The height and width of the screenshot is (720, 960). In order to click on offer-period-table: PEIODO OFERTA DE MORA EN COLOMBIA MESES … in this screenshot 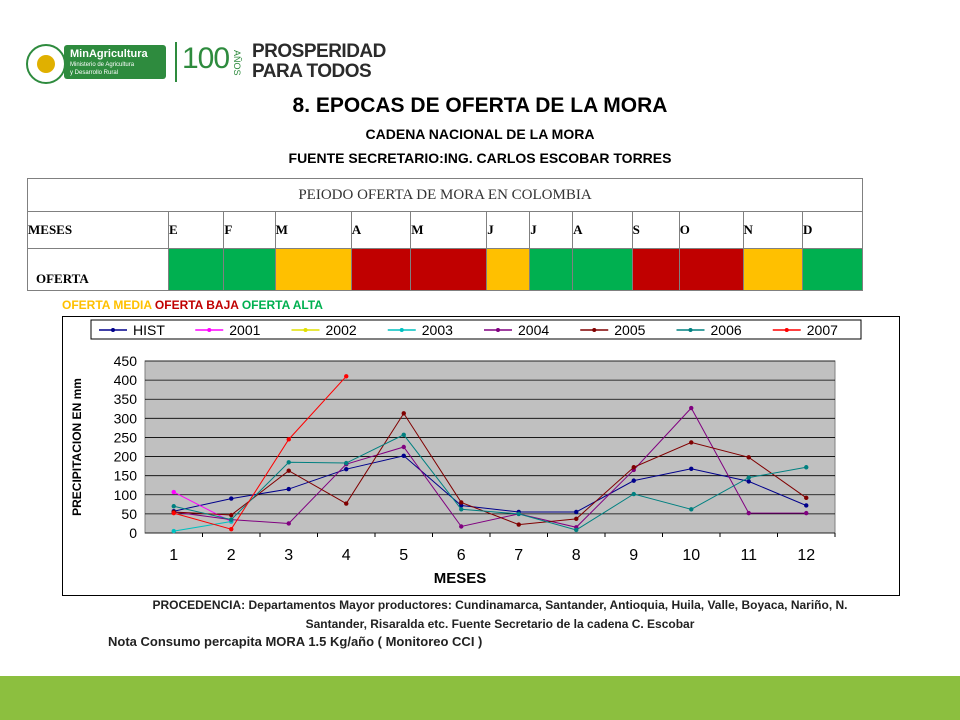, I will do `click(445, 234)`.